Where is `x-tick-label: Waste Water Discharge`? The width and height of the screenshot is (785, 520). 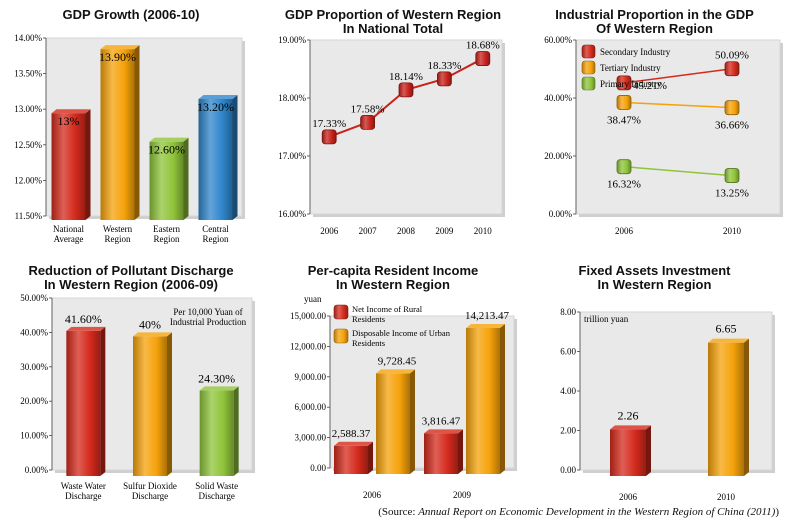
x-tick-label: Waste Water Discharge is located at coordinates (83, 491).